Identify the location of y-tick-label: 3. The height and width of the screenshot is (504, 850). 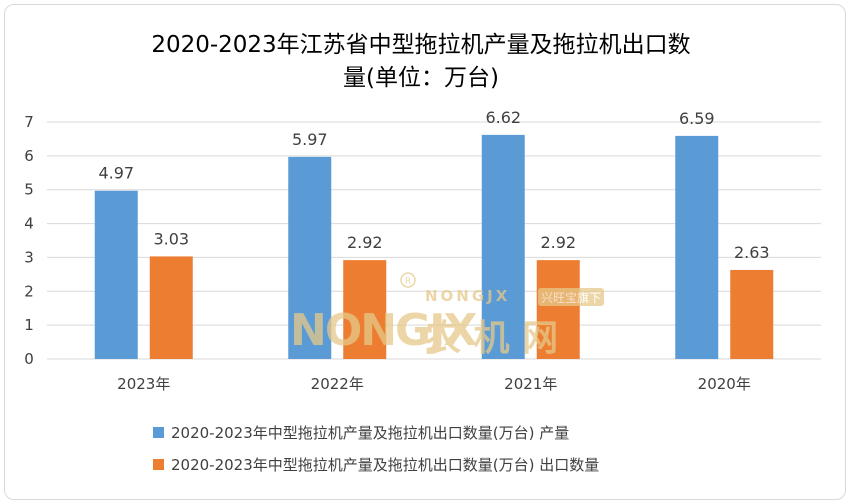
(29, 257).